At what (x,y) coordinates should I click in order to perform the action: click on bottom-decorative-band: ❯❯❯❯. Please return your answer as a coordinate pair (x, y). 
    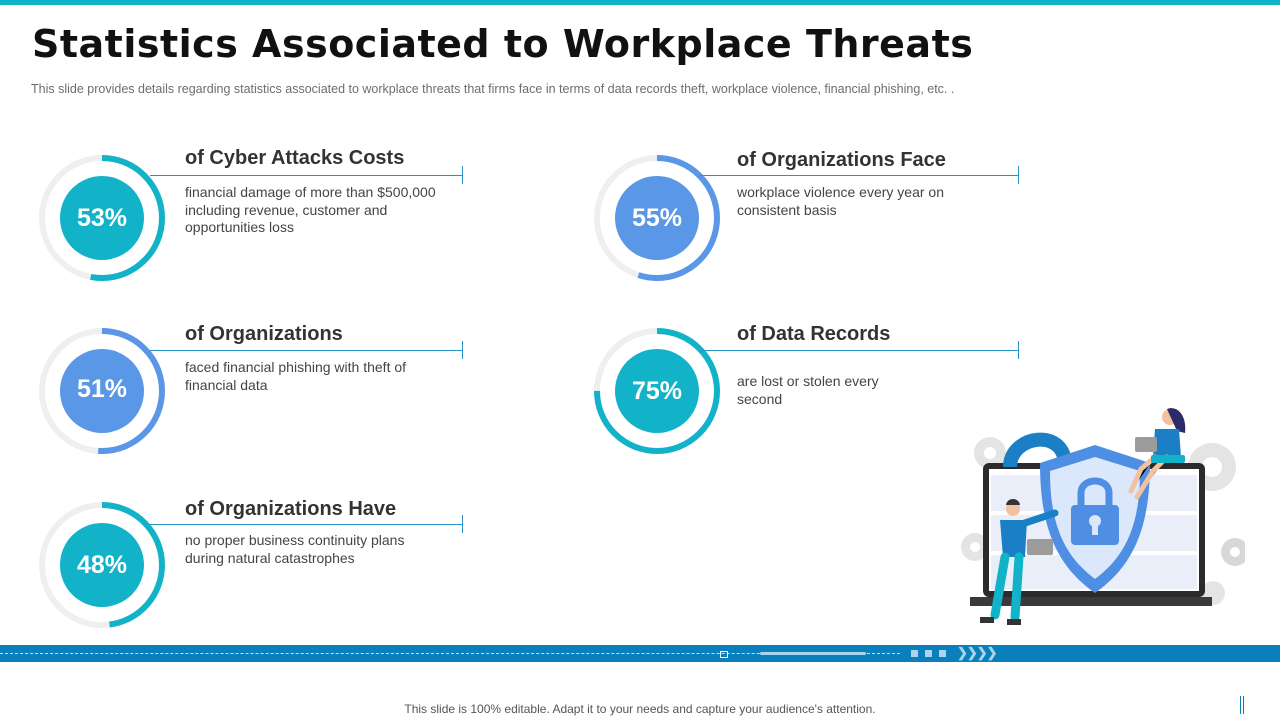
    Looking at the image, I should click on (640, 653).